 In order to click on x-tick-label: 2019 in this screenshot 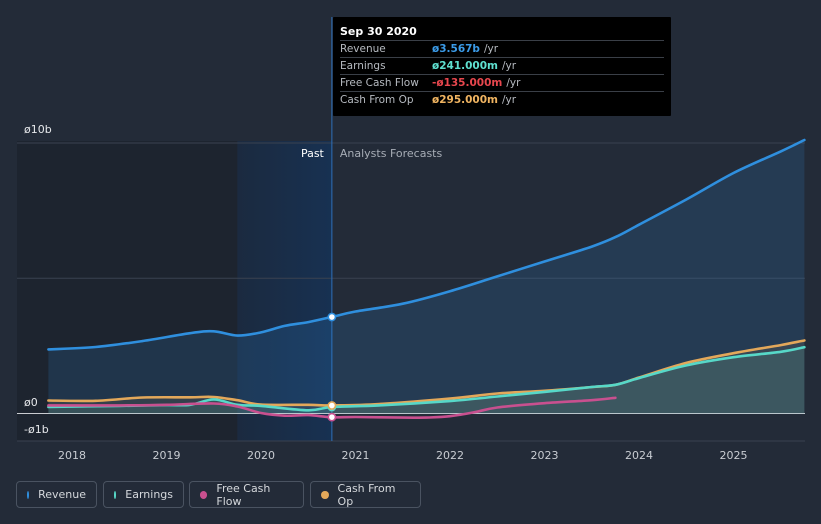, I will do `click(167, 455)`.